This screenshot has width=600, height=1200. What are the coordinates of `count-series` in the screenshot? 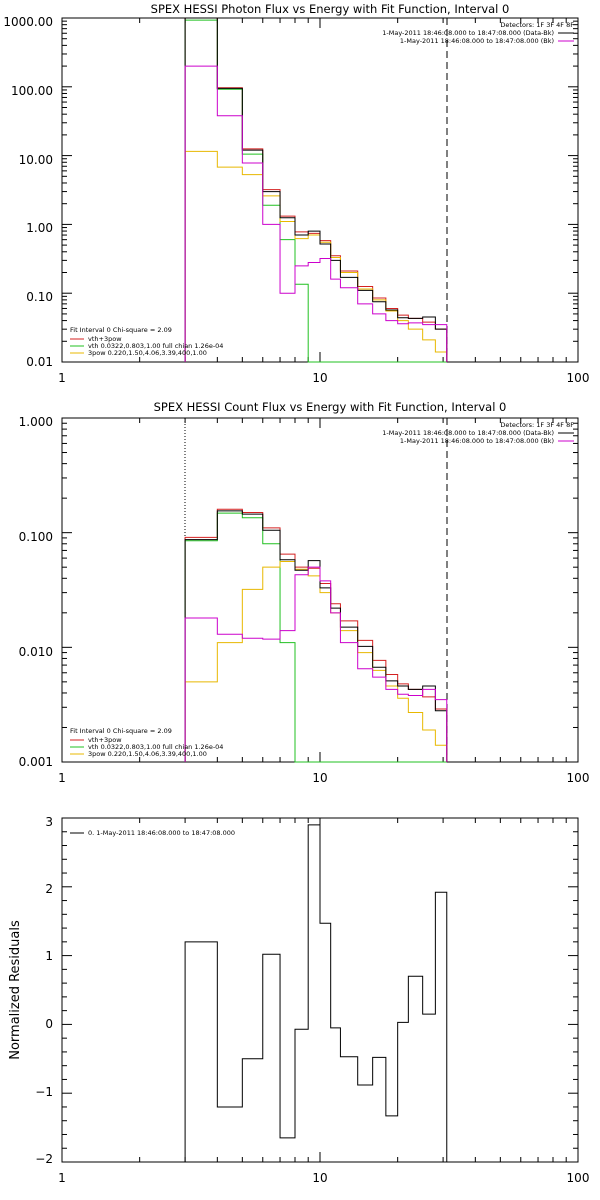 It's located at (316, 635).